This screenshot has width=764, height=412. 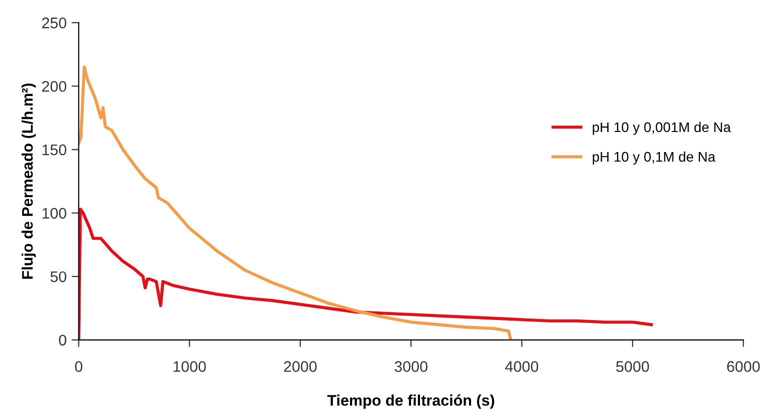 What do you see at coordinates (54, 23) in the screenshot?
I see `y-tick-label: 250` at bounding box center [54, 23].